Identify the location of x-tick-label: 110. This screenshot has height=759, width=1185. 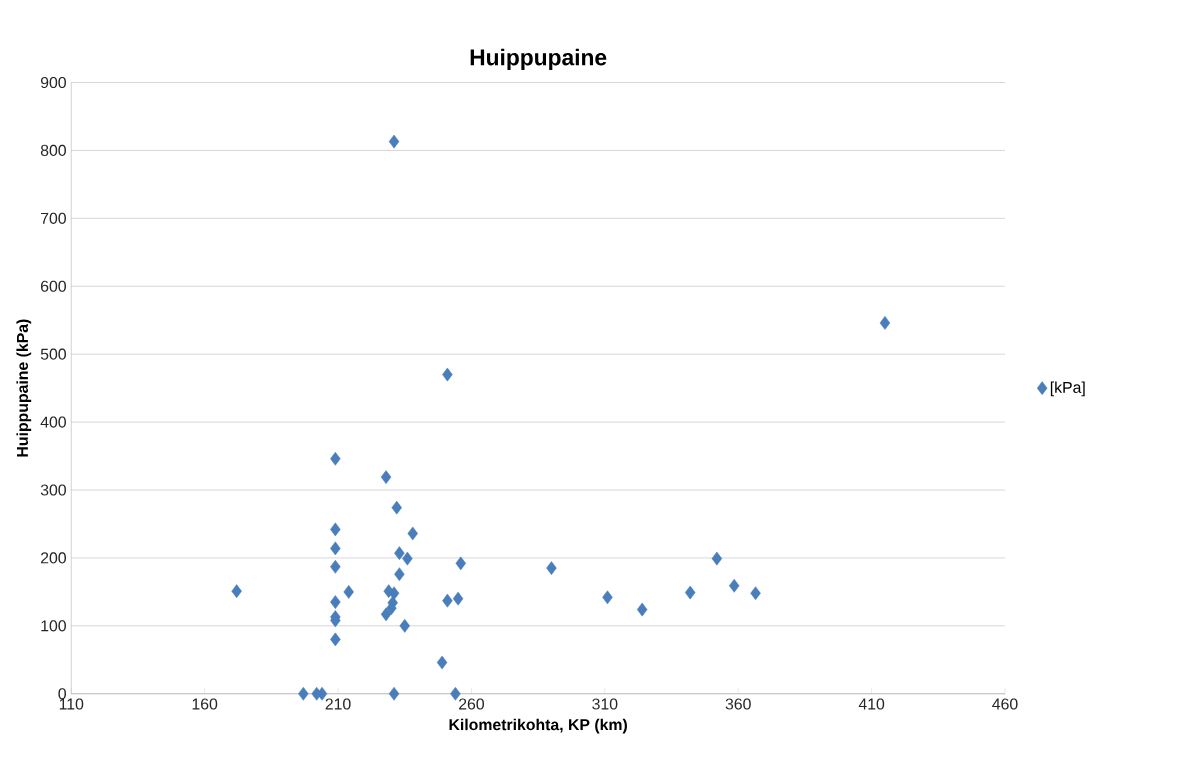
(71, 704).